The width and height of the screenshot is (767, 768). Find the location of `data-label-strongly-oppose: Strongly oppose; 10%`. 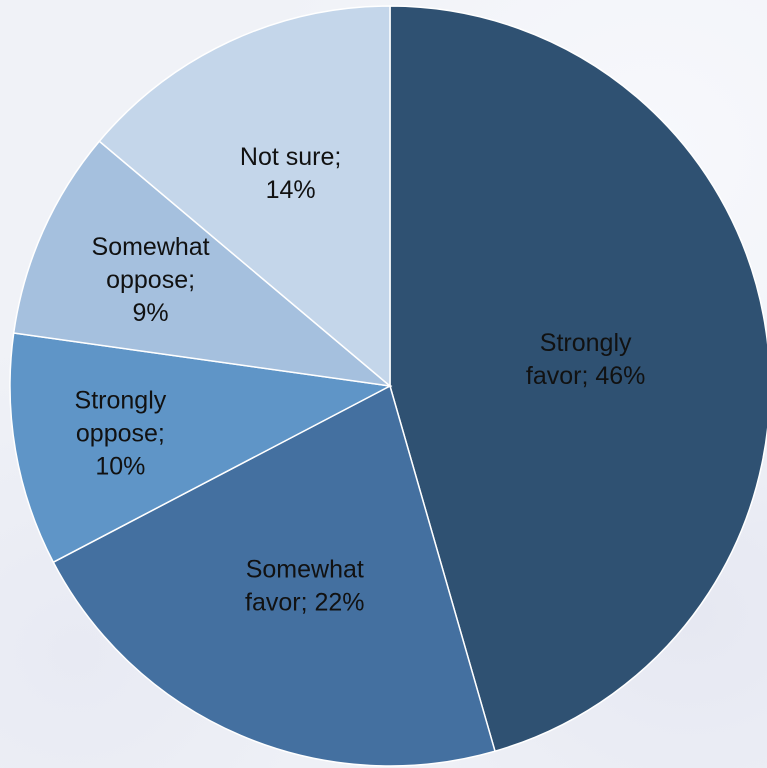

data-label-strongly-oppose: Strongly oppose; 10% is located at coordinates (121, 434).